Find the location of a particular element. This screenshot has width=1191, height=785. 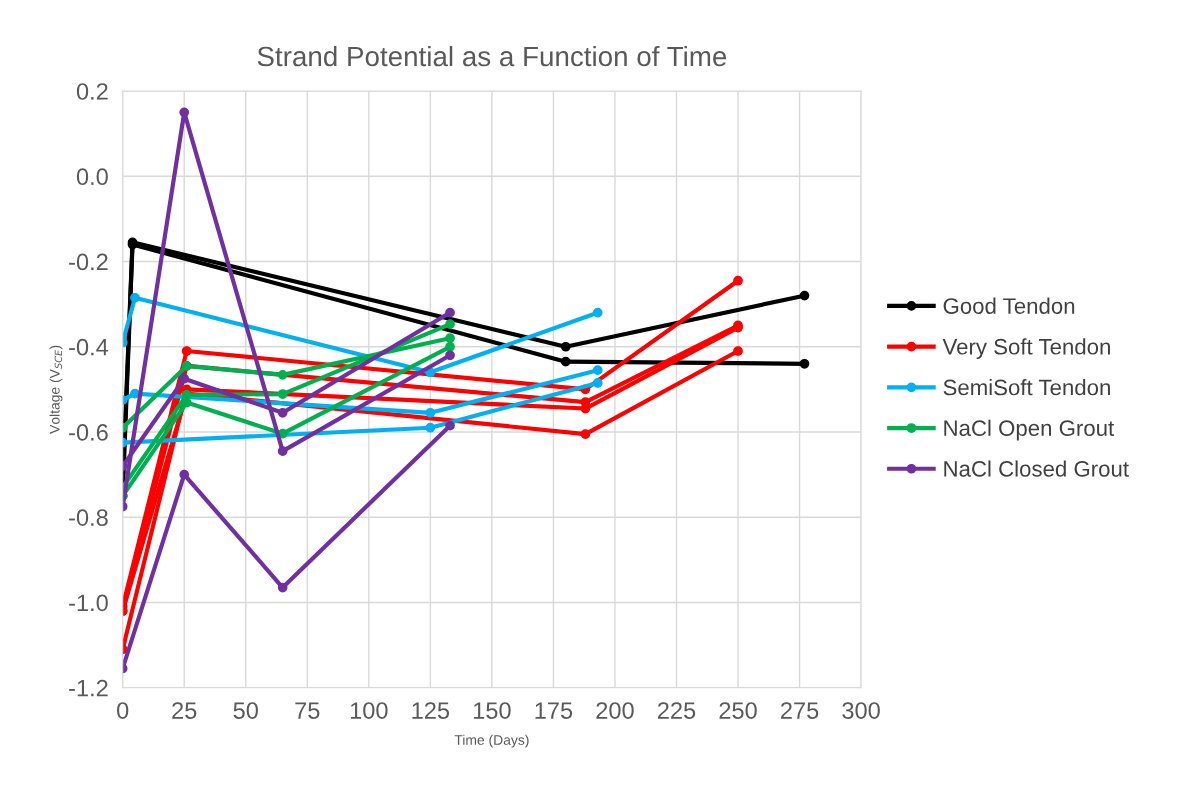

legend-label: NaCl Closed Grout is located at coordinates (1036, 468).